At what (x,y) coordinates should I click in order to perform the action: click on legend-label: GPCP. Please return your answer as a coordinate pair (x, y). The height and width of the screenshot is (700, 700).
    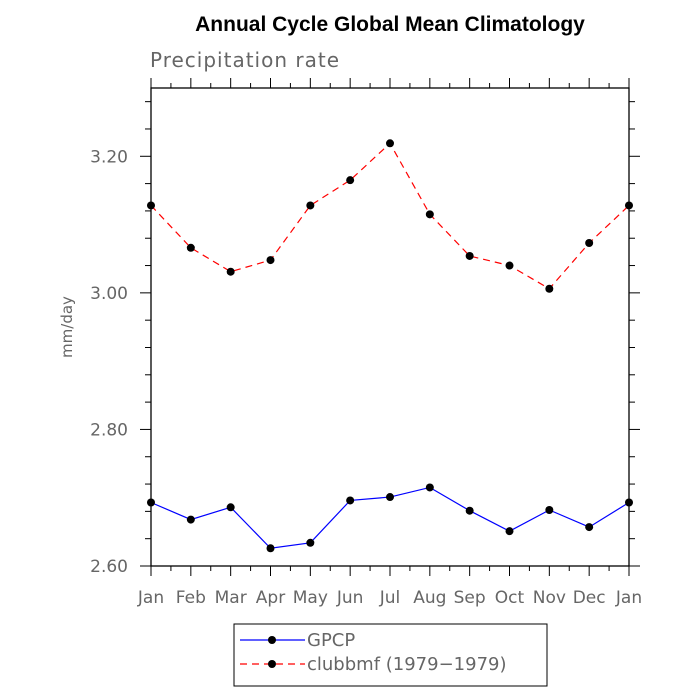
    Looking at the image, I should click on (331, 640).